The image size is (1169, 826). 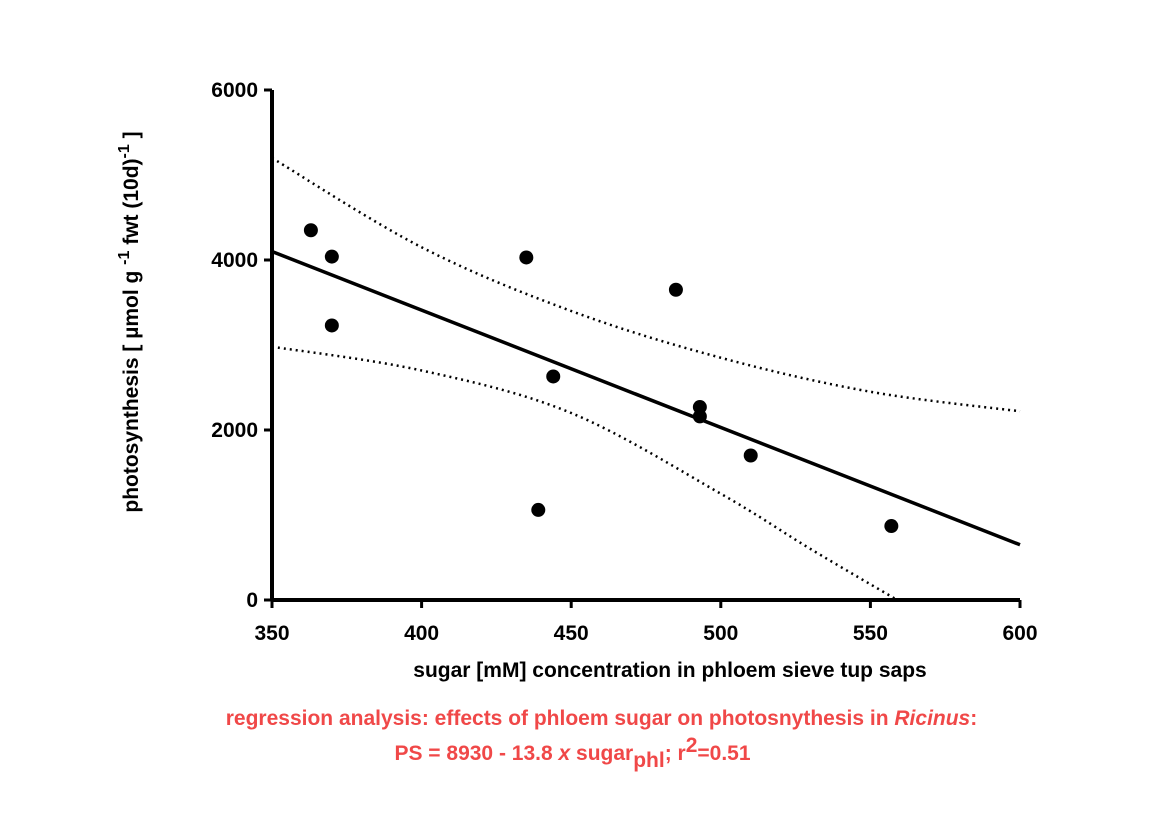 I want to click on y-axis-title: photosynthesis [ µmol g -1 fwt (10d)-1 ], so click(x=129, y=321).